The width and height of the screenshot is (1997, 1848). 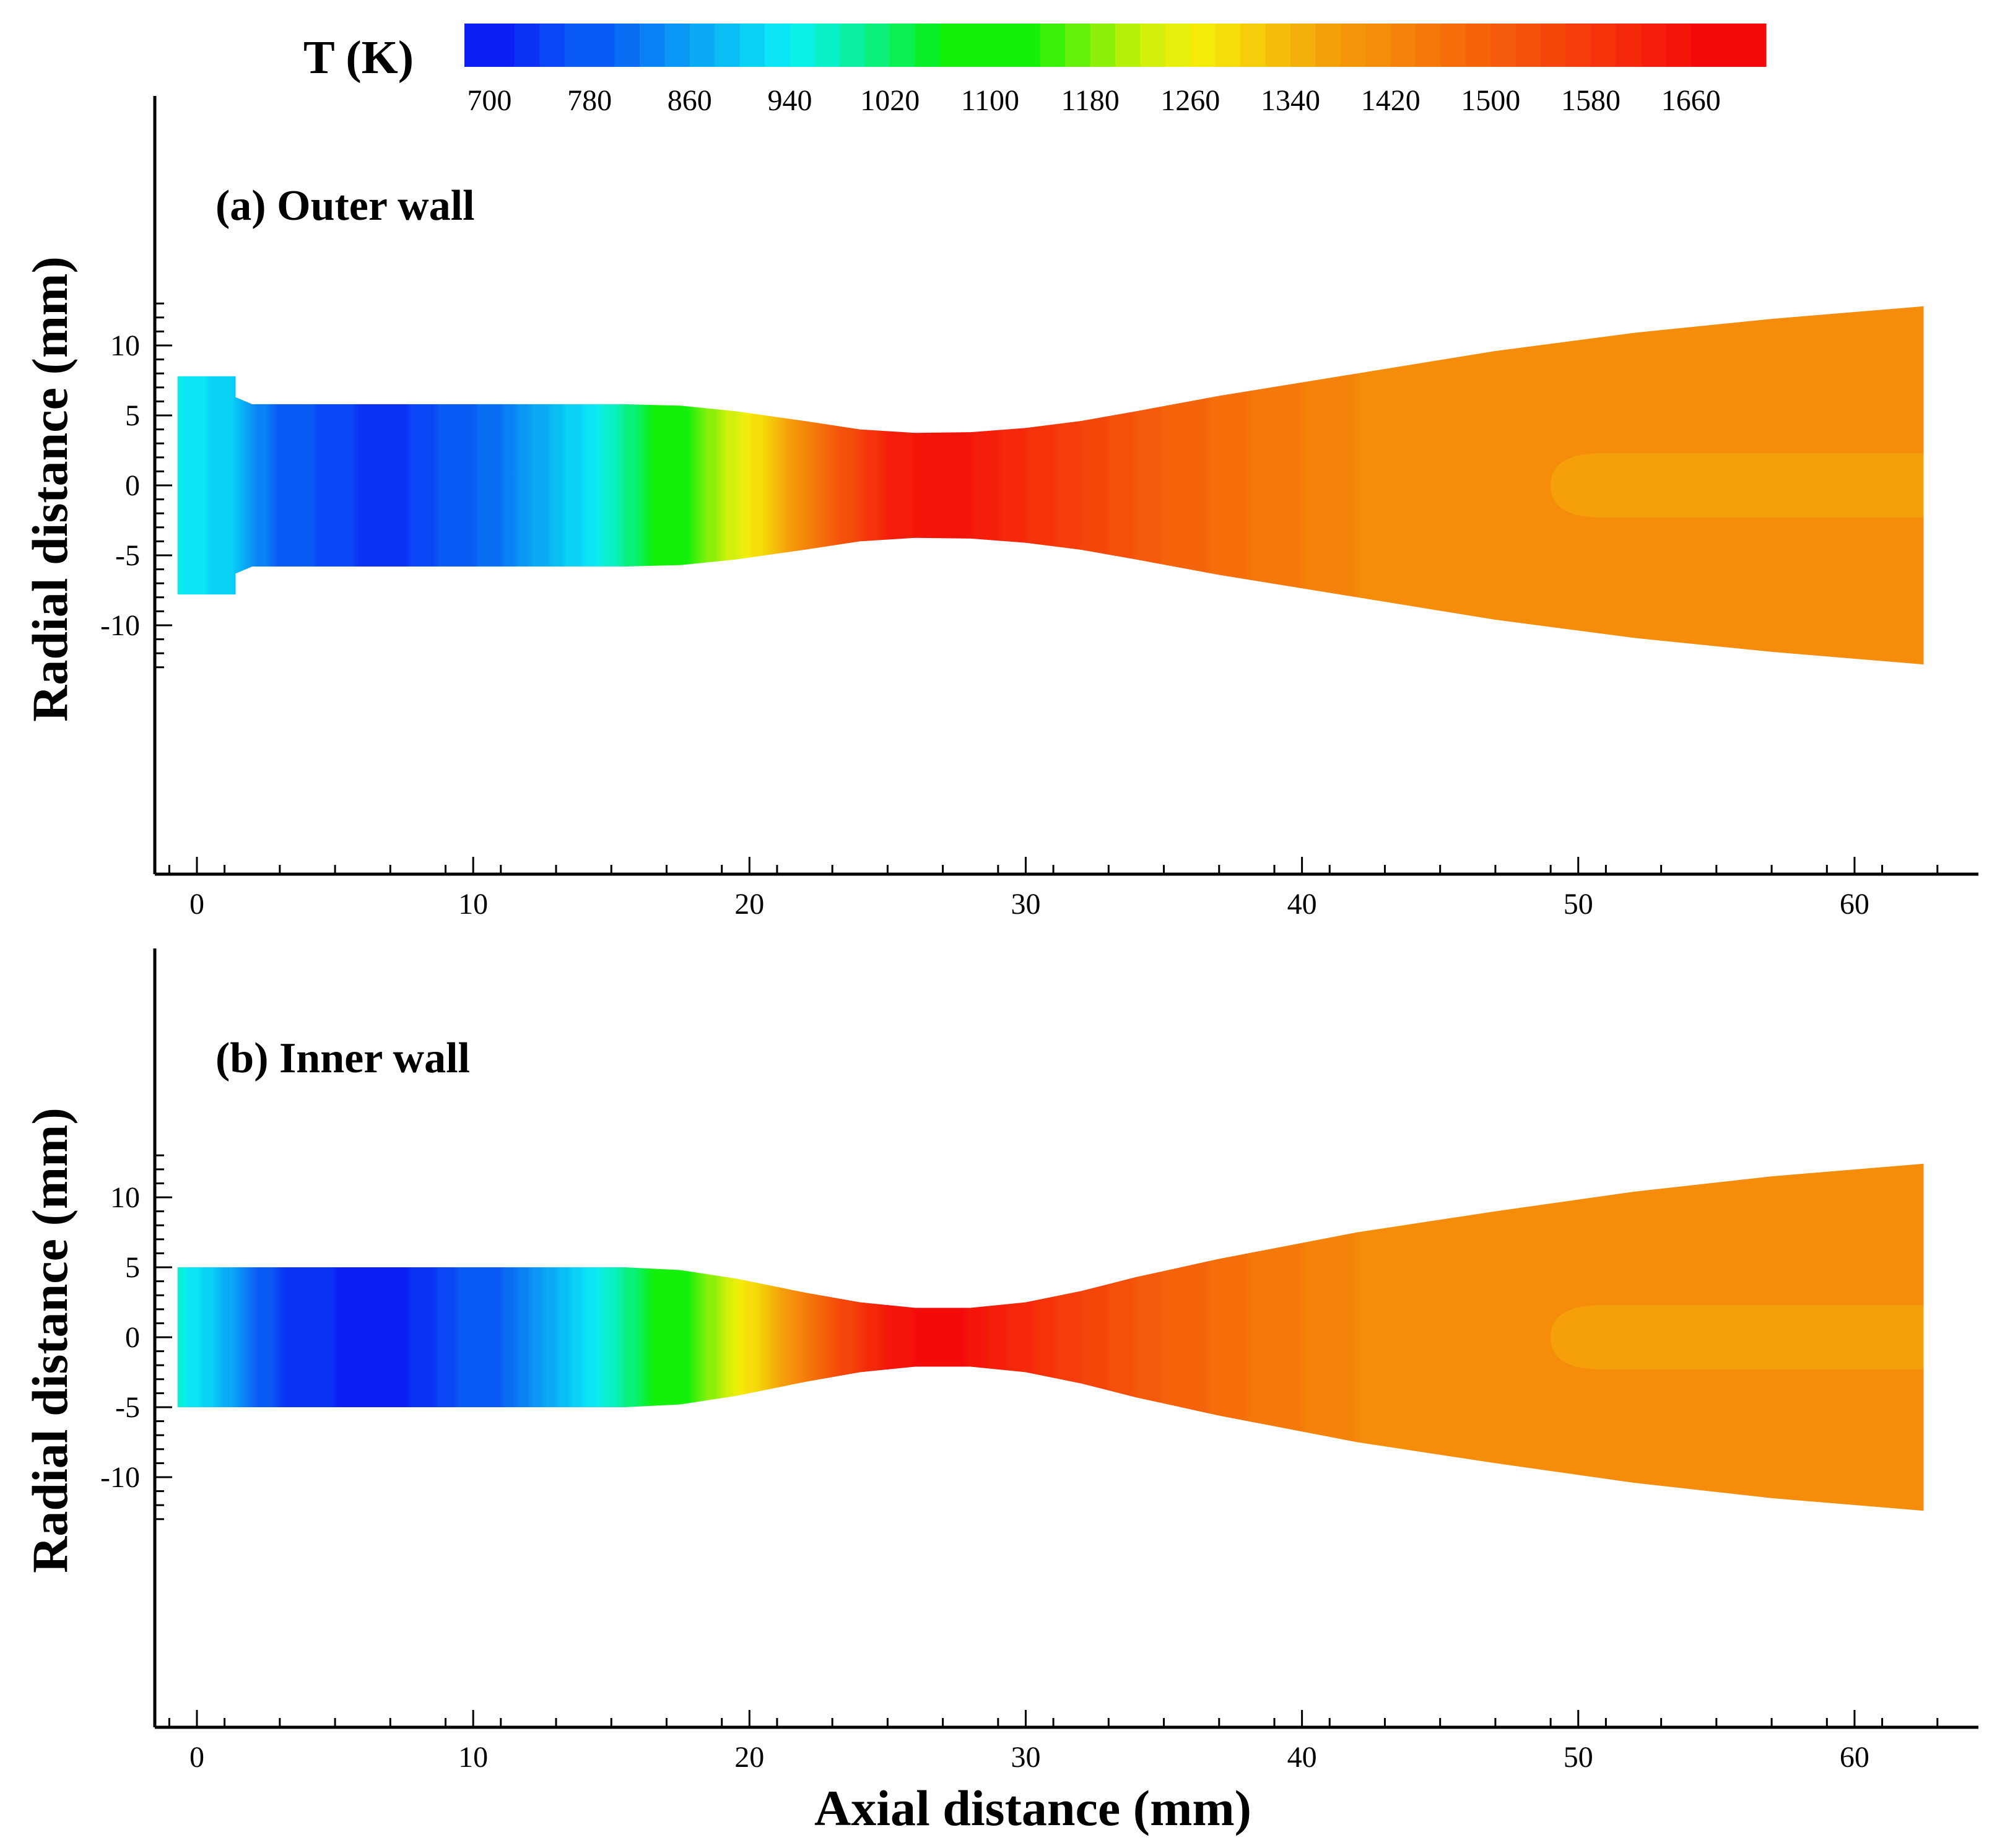 I want to click on colorbar-tick-label: 1580, so click(x=1591, y=100).